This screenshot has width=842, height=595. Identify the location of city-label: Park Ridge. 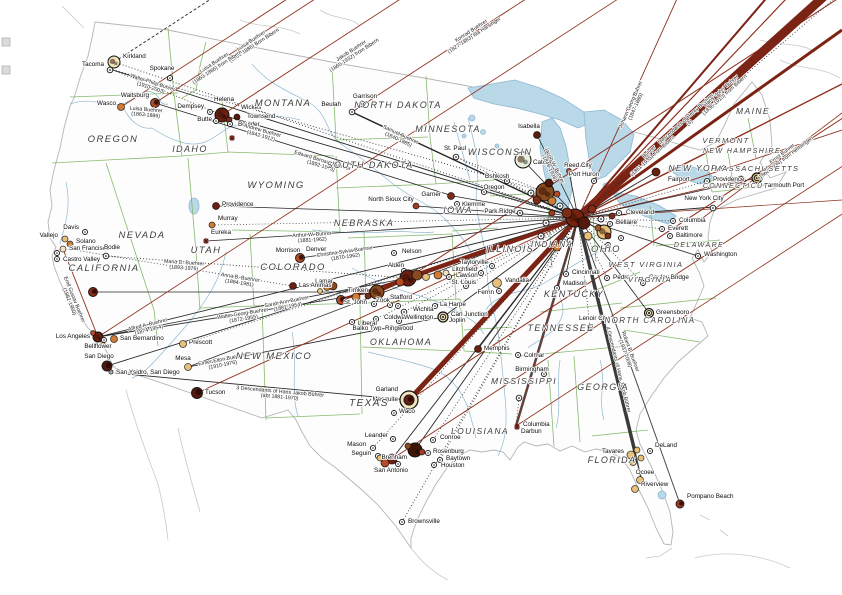
(500, 211).